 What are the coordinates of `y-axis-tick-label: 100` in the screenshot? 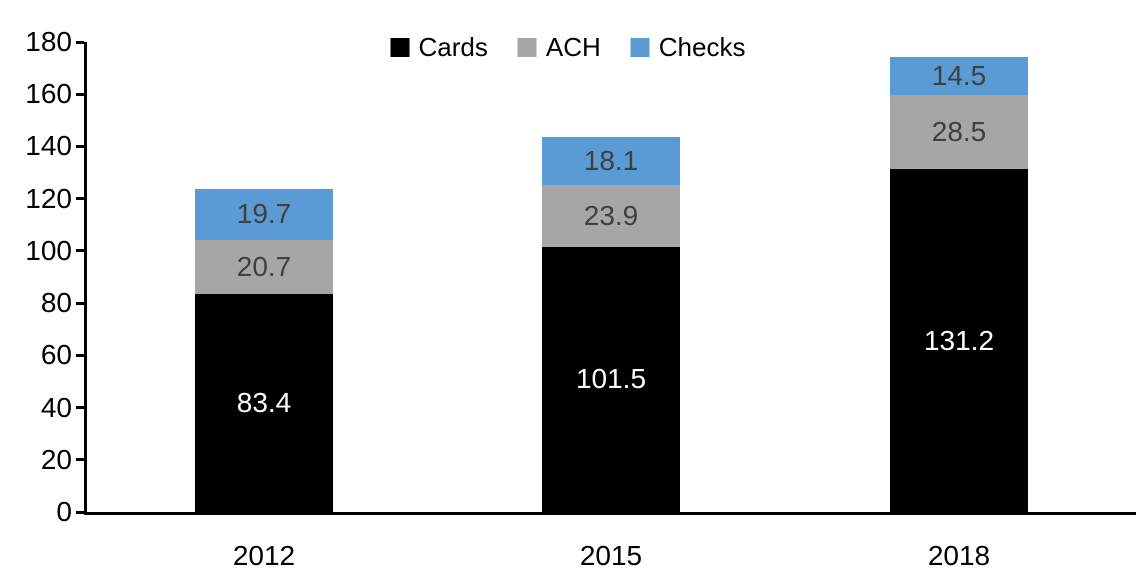 It's located at (48, 250).